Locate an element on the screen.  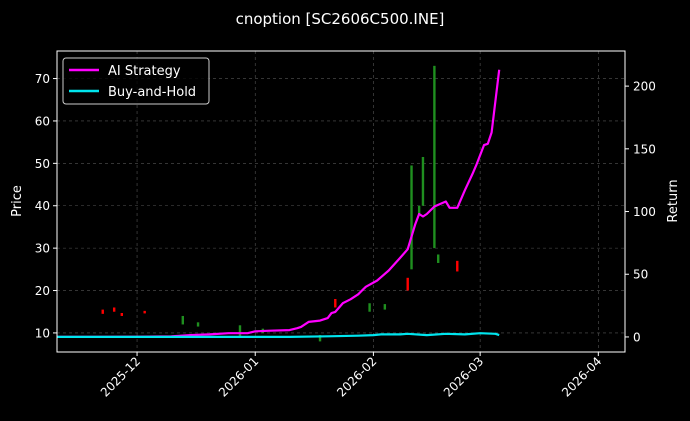
y-tick-label: 40 is located at coordinates (42, 206).